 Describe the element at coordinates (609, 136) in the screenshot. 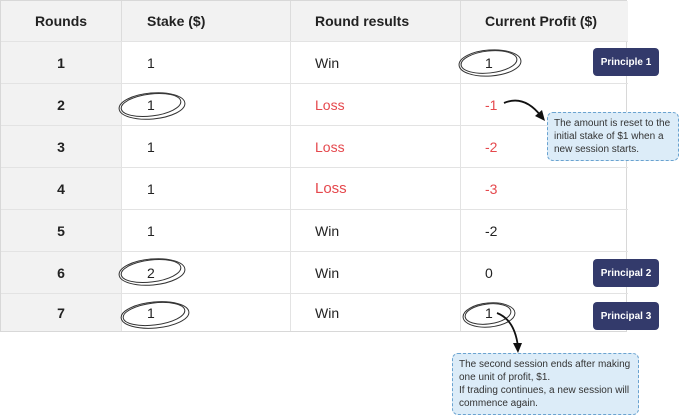

I see `reset-note-line: initial stake of $1 when a` at that location.